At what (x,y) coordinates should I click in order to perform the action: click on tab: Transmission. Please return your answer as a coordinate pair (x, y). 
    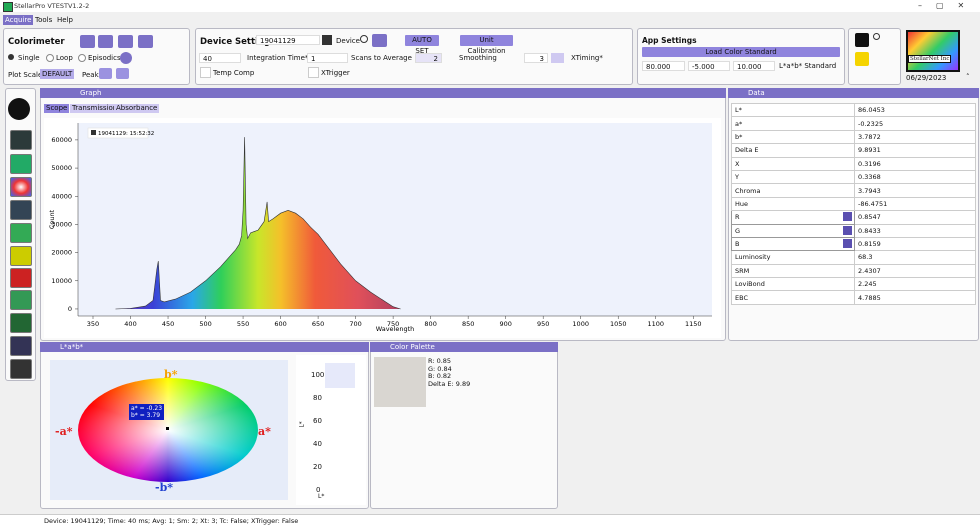
    Looking at the image, I should click on (95, 108).